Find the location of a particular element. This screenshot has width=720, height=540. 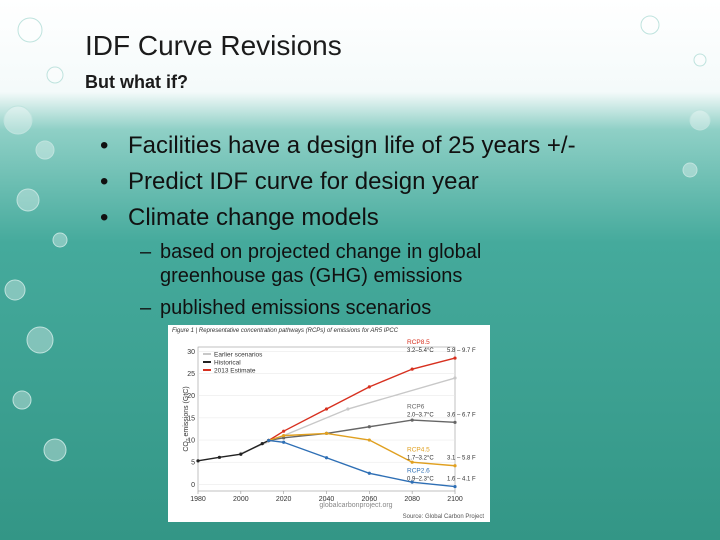

legend-label: 2013 Estimate is located at coordinates (235, 371).